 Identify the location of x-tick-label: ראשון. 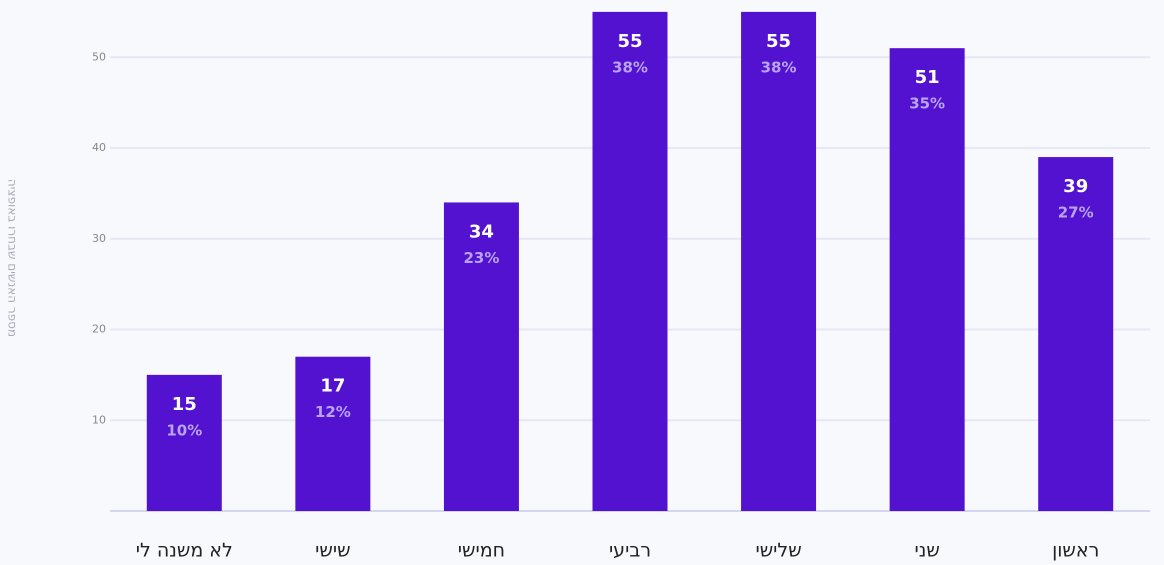
(1075, 551).